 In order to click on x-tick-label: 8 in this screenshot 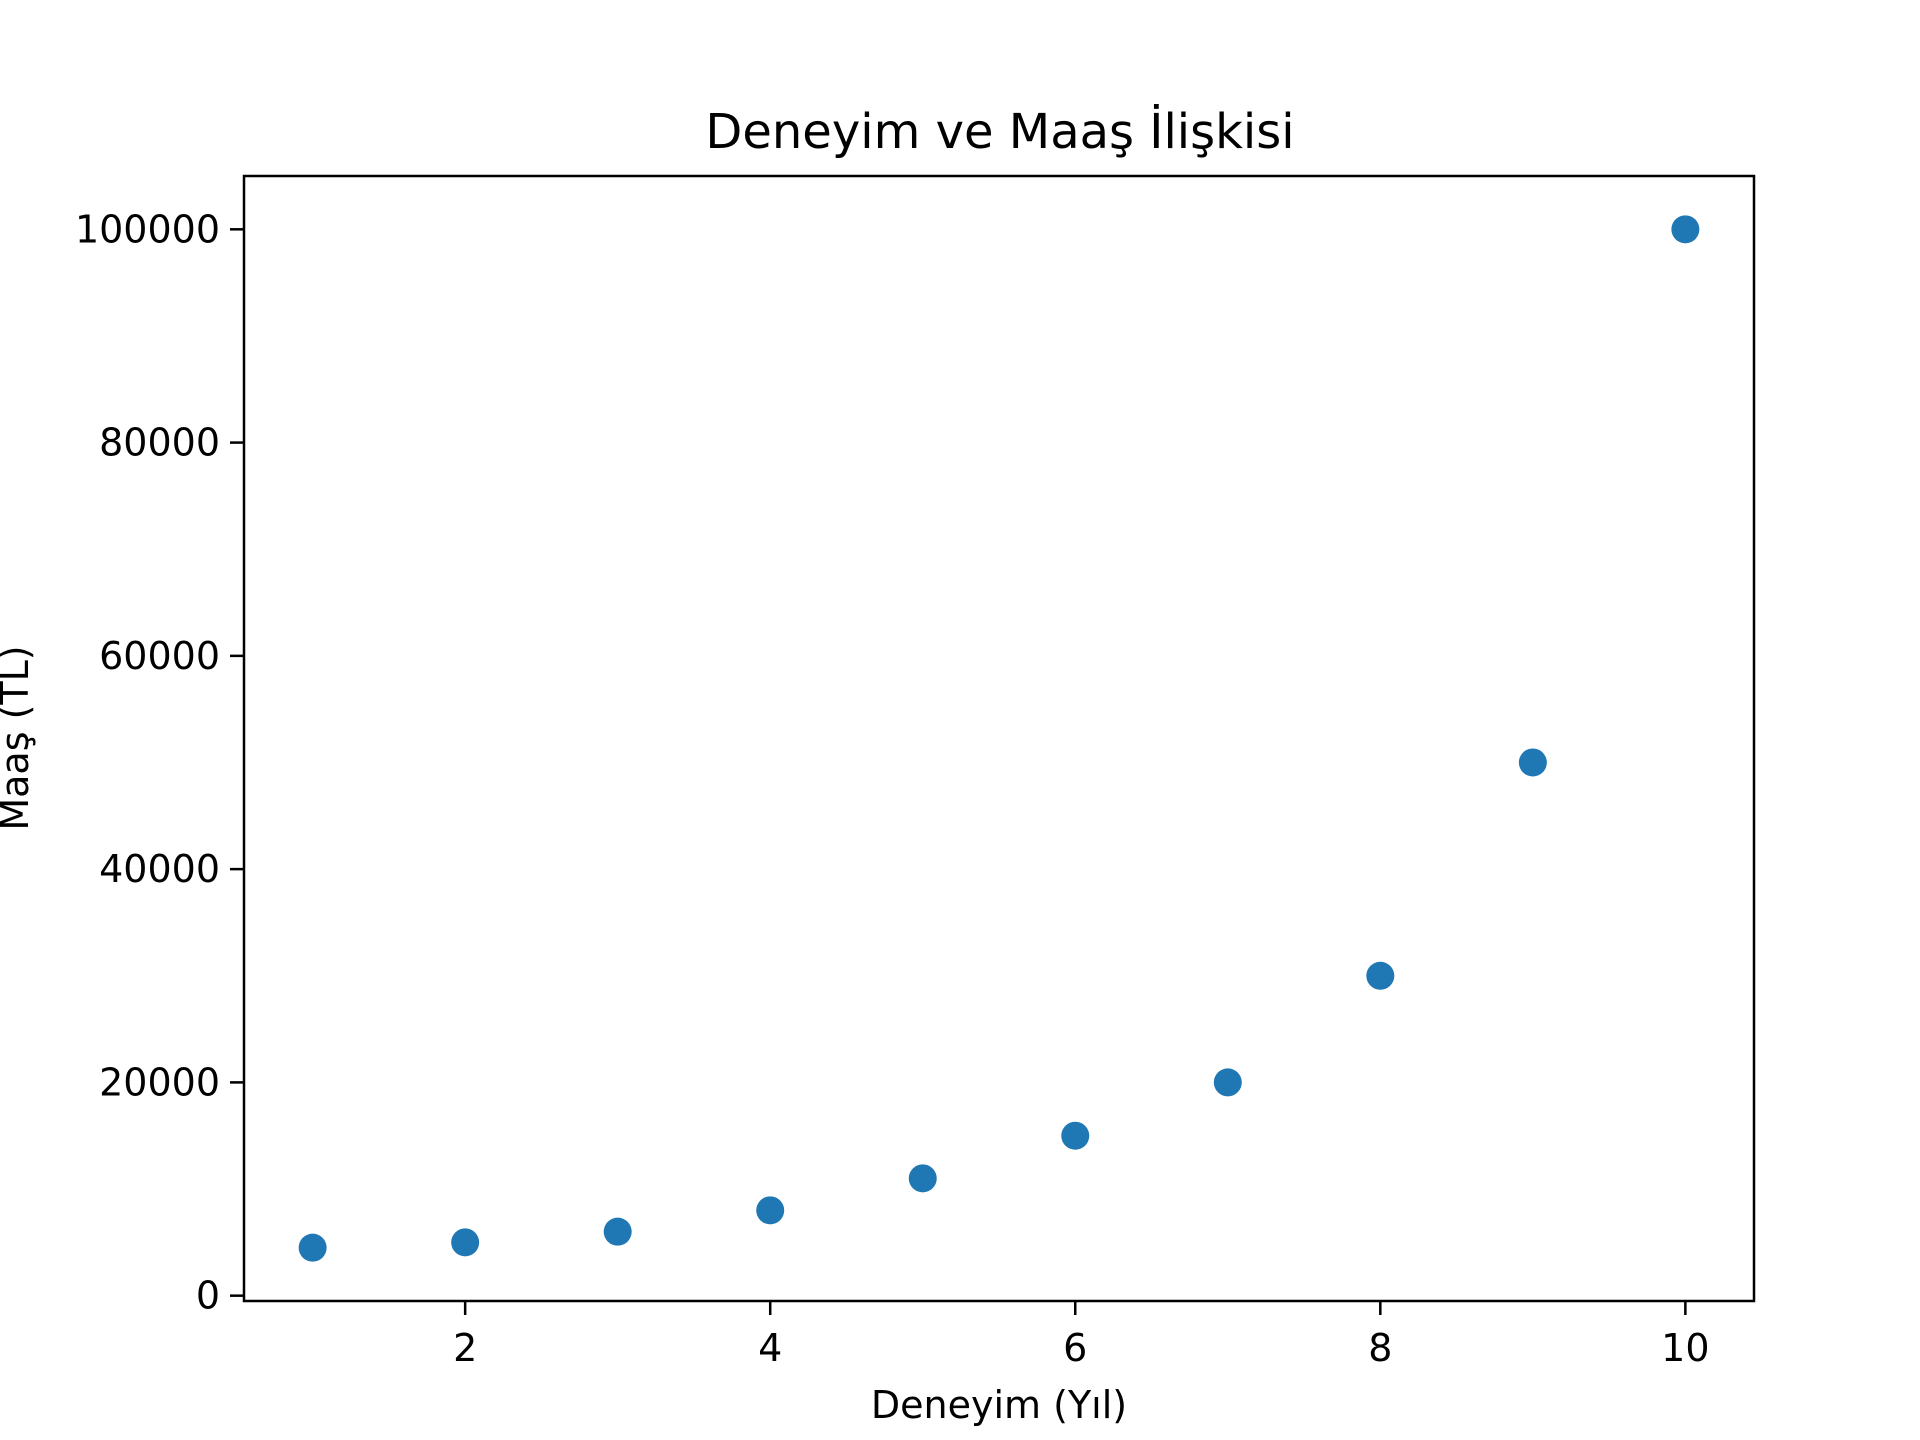, I will do `click(1380, 1348)`.